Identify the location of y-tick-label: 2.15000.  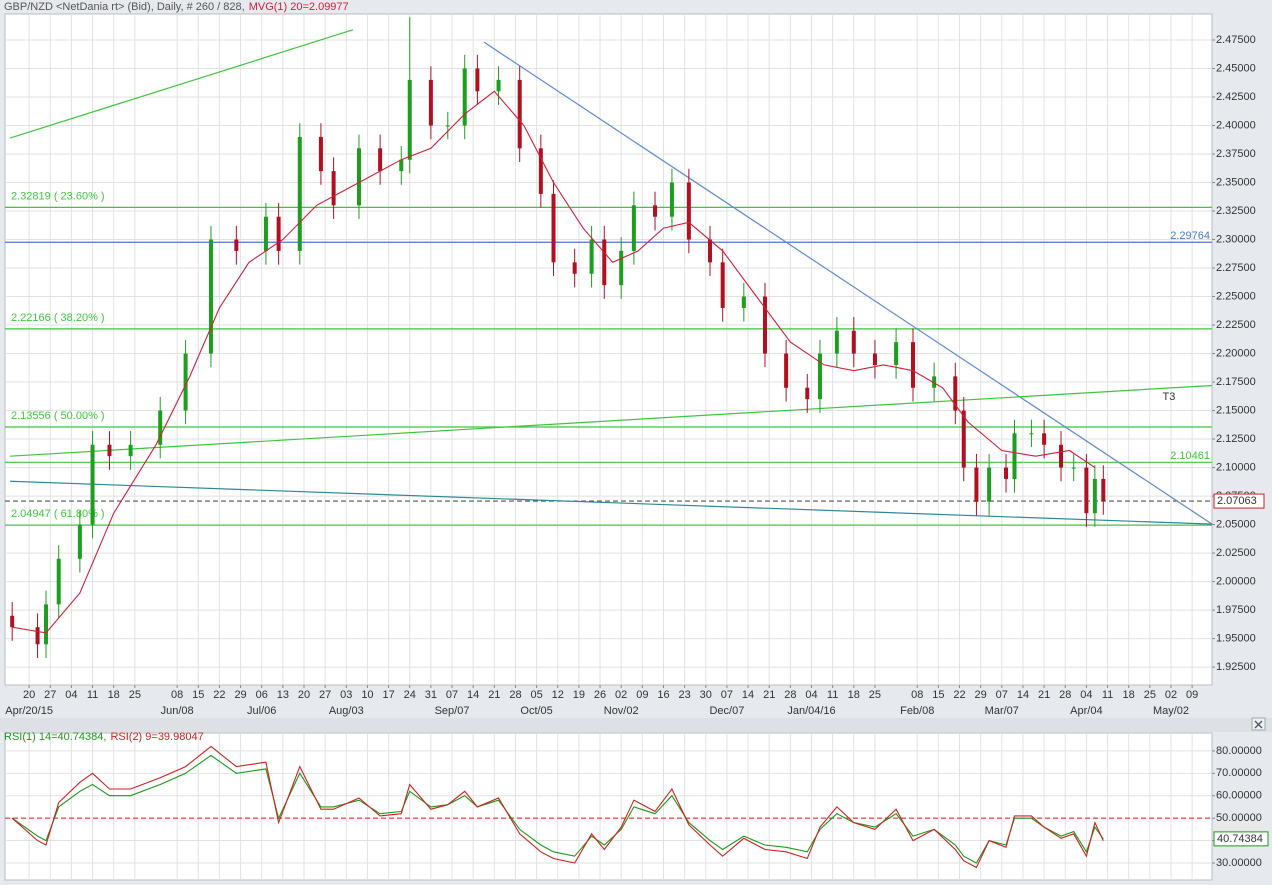
(1236, 410).